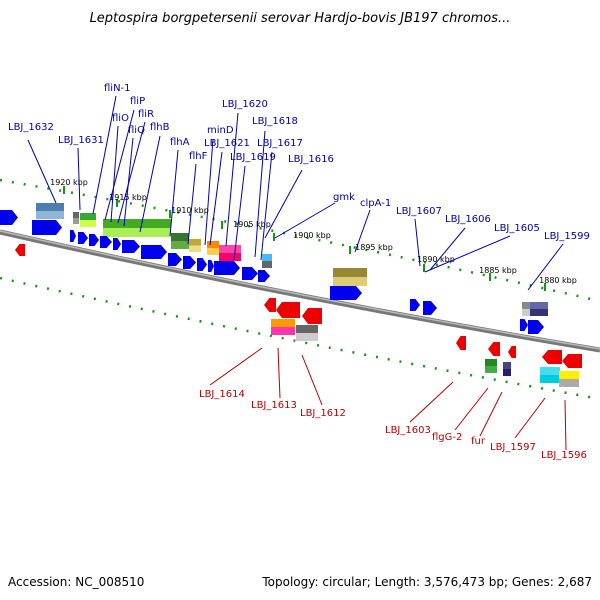 The height and width of the screenshot is (600, 600). I want to click on gene-label-flir: fliR, so click(146, 114).